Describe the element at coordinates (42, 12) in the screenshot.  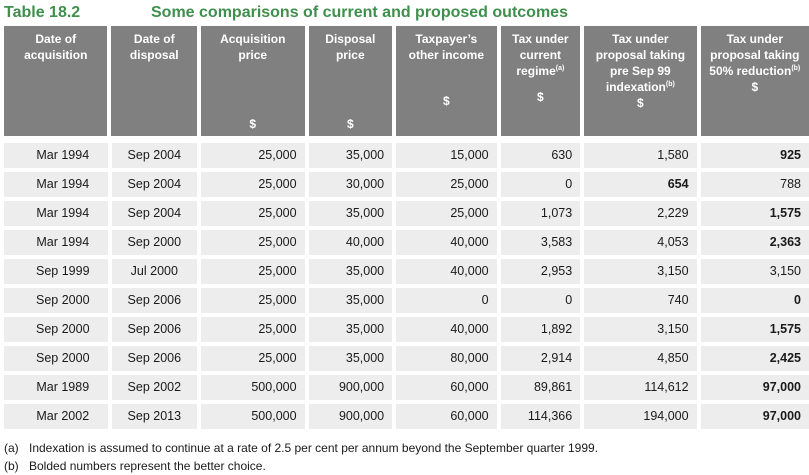
I see `table-number: Table 18.2` at that location.